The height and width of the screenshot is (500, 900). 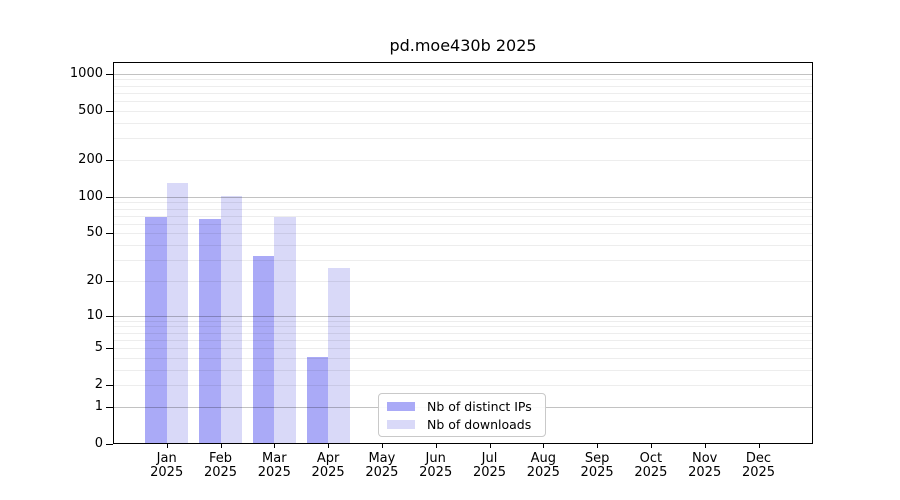 What do you see at coordinates (94, 233) in the screenshot?
I see `y-tick-label-50: 50` at bounding box center [94, 233].